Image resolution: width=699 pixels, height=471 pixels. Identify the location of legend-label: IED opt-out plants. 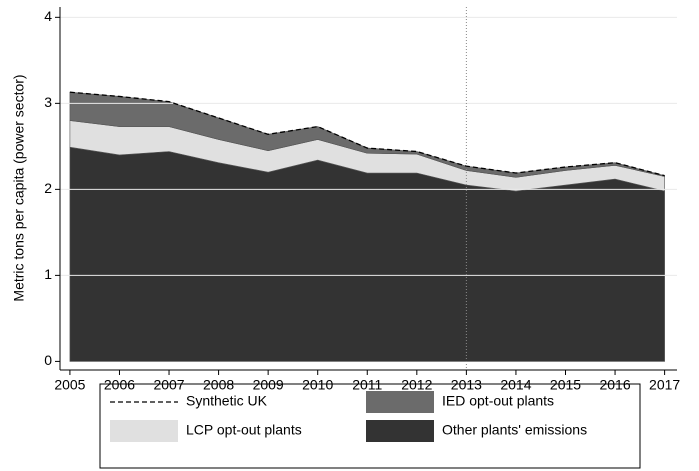
(498, 401).